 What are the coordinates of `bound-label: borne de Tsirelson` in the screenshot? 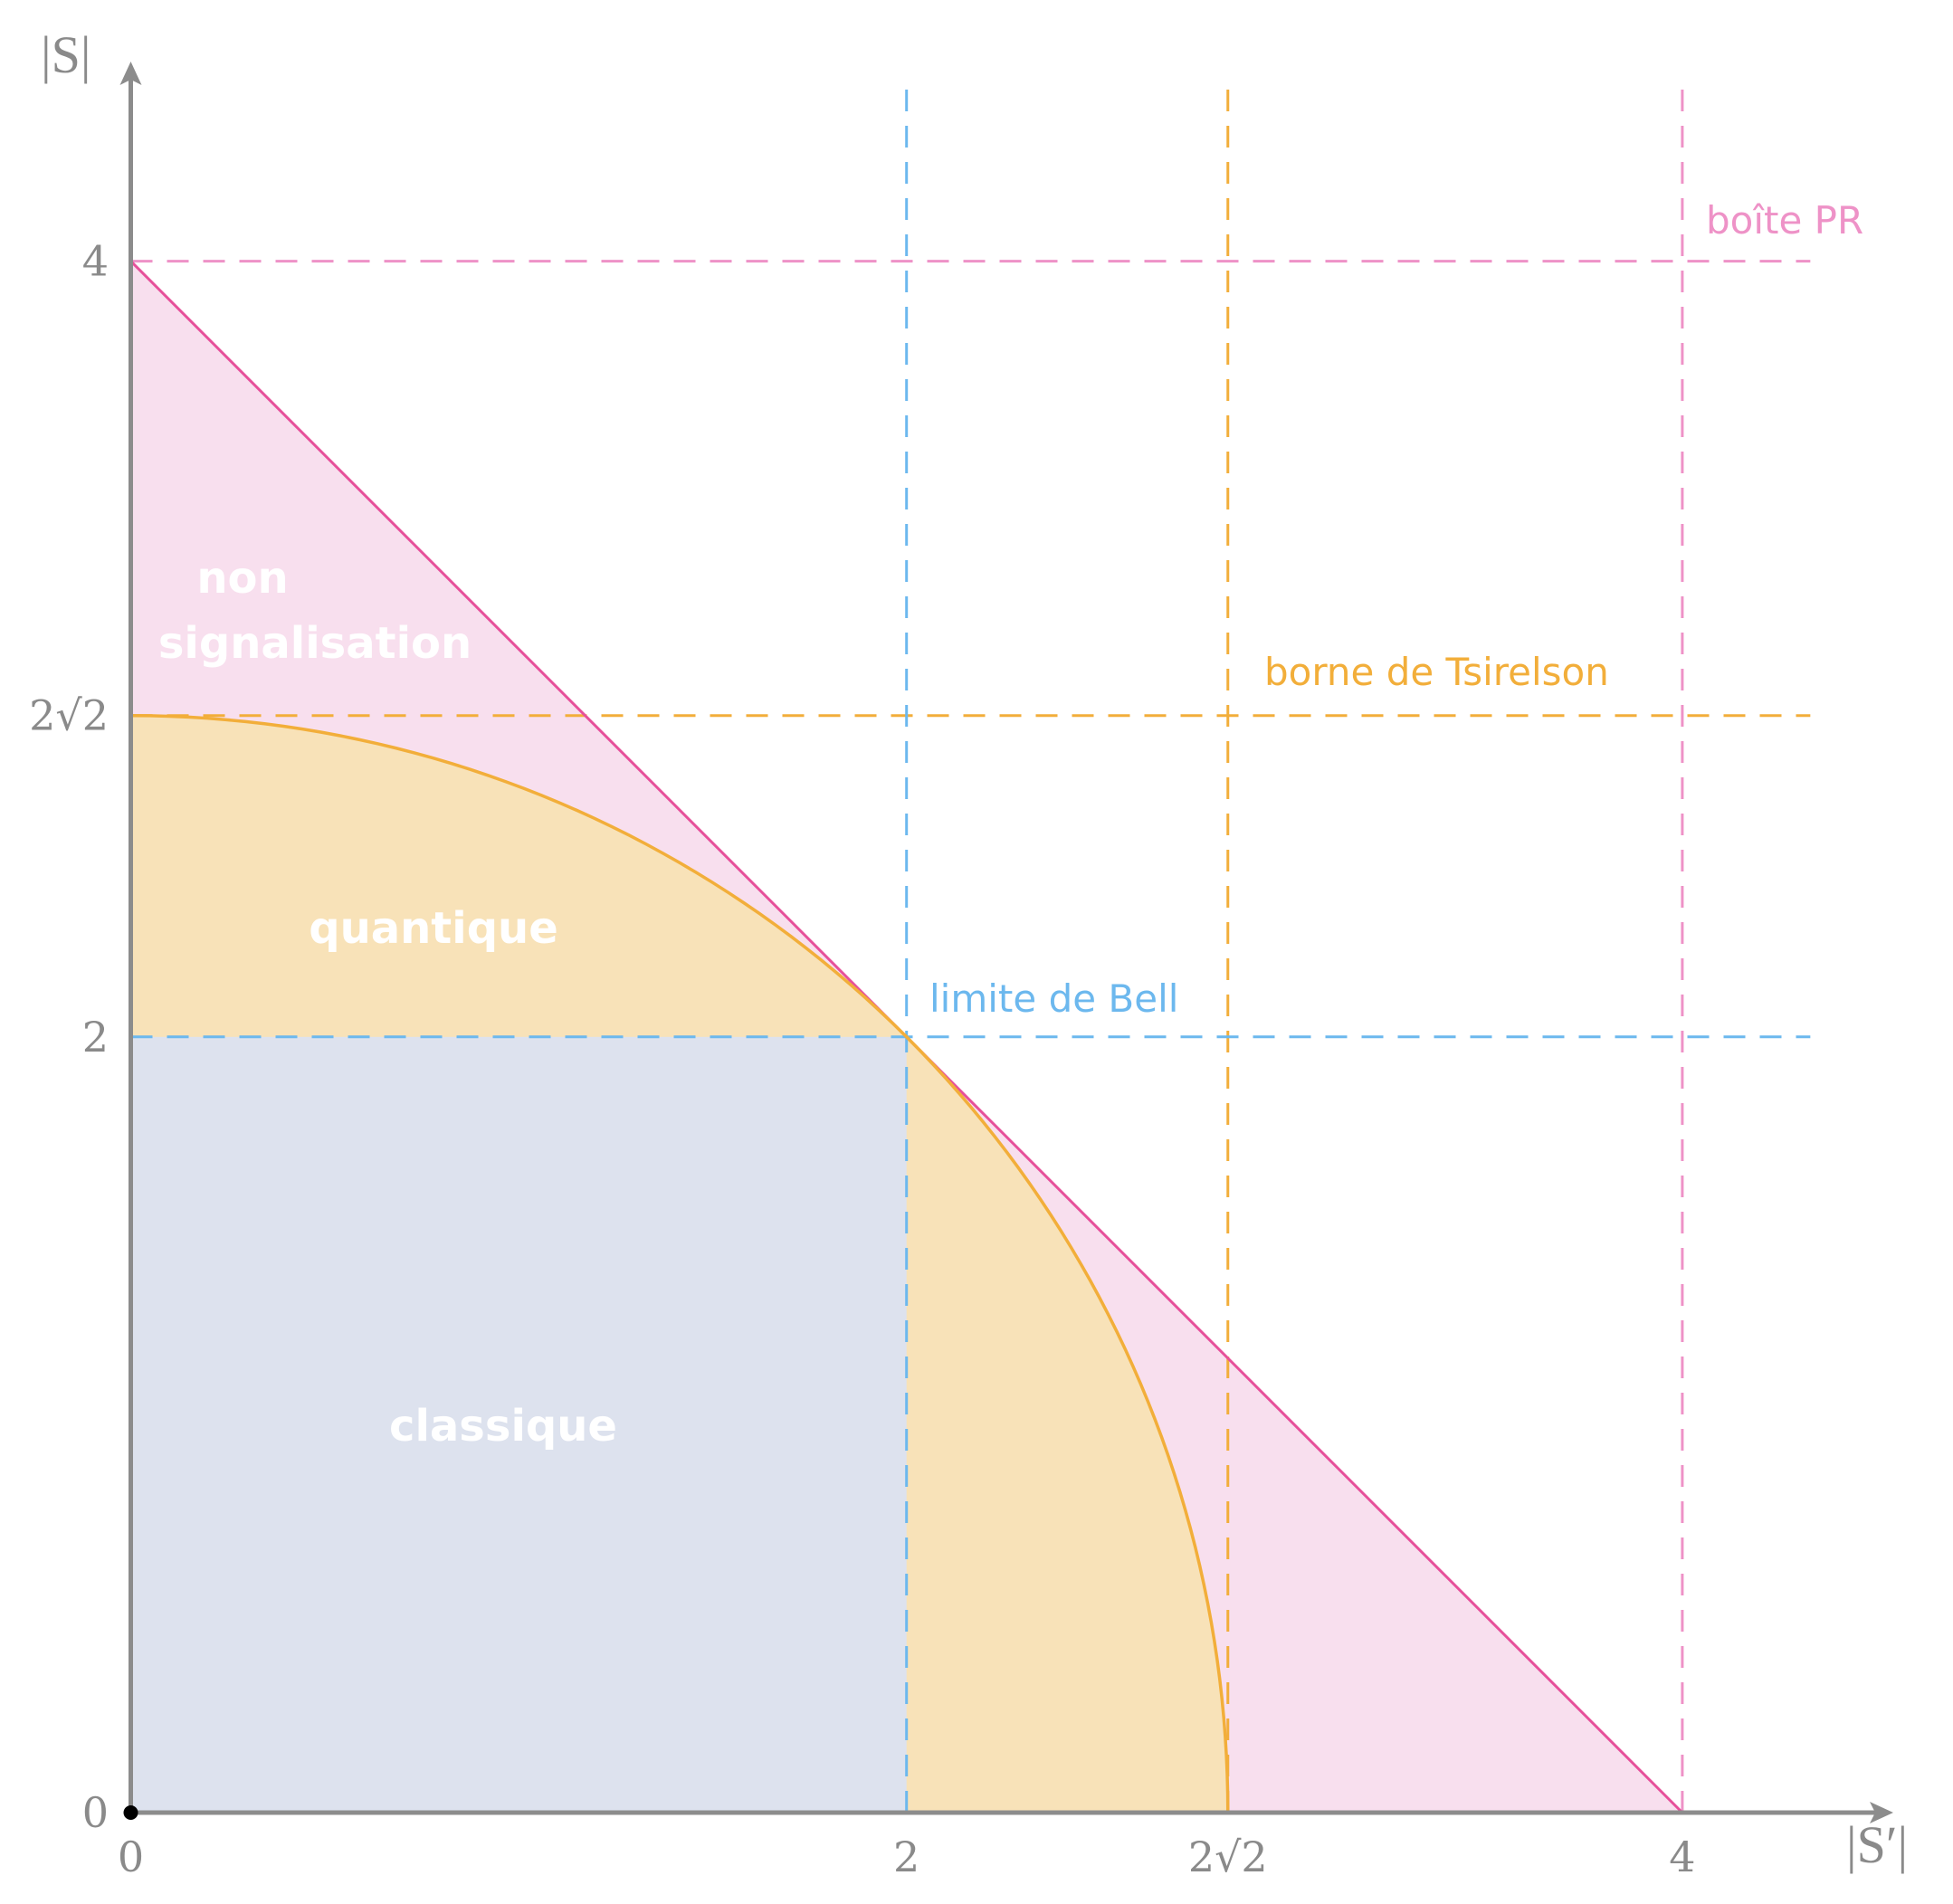 It's located at (1436, 672).